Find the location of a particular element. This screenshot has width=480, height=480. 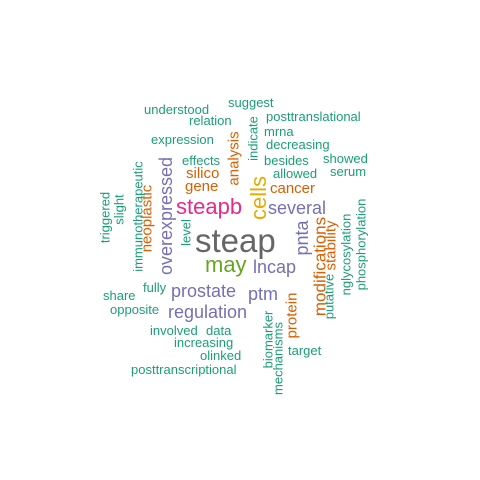

word-ptm: ptm is located at coordinates (263, 294).